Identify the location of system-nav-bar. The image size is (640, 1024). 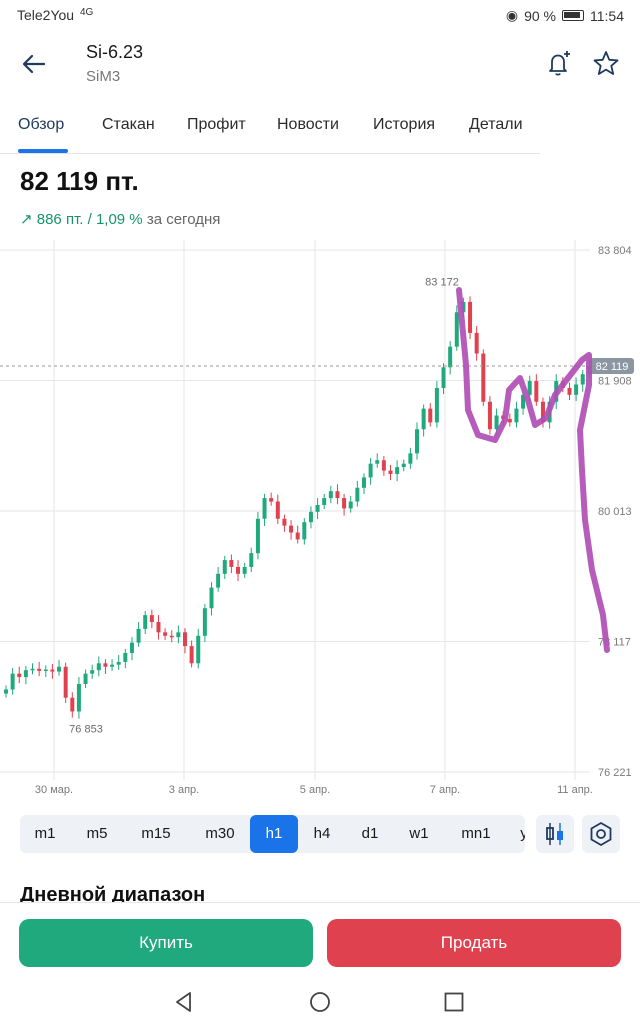
(320, 1001).